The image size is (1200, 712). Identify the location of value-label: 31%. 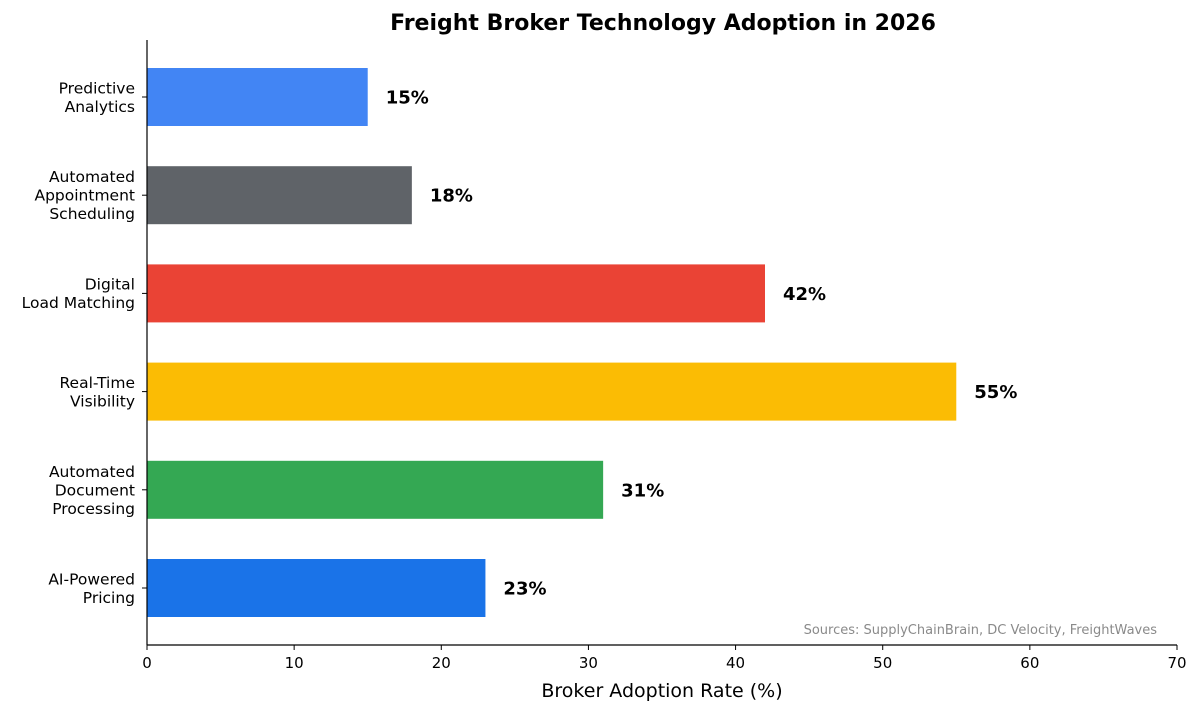
(642, 490).